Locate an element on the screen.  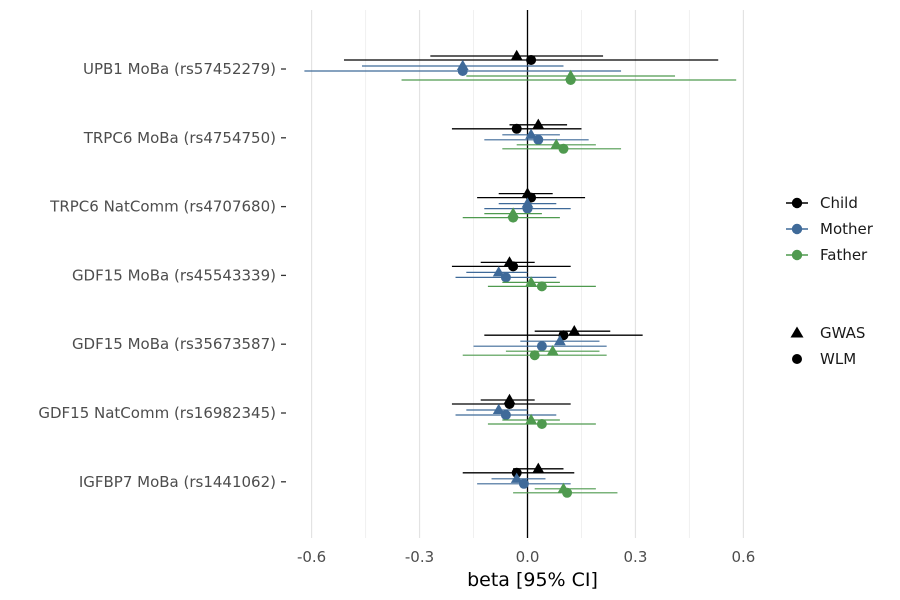
x-tick-label: 0.6 is located at coordinates (743, 557).